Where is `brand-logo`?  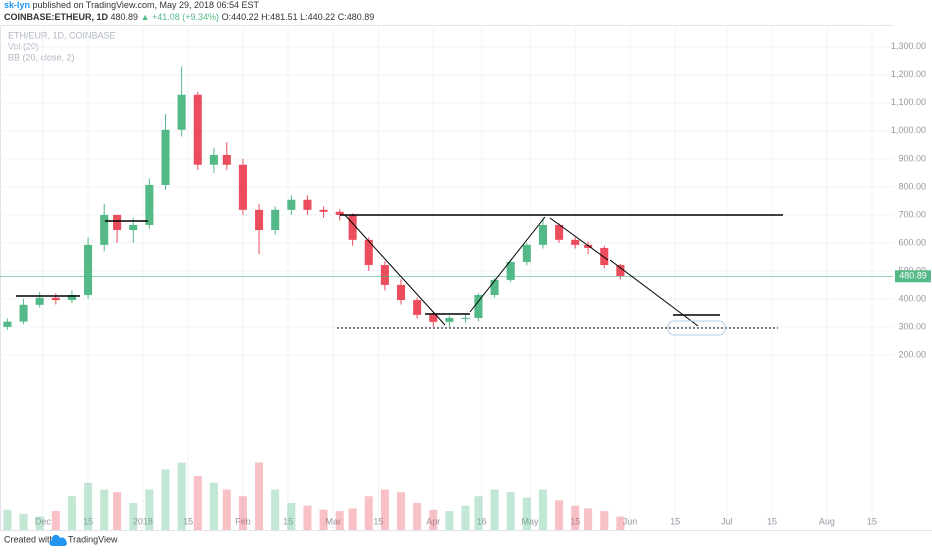 brand-logo is located at coordinates (58, 540).